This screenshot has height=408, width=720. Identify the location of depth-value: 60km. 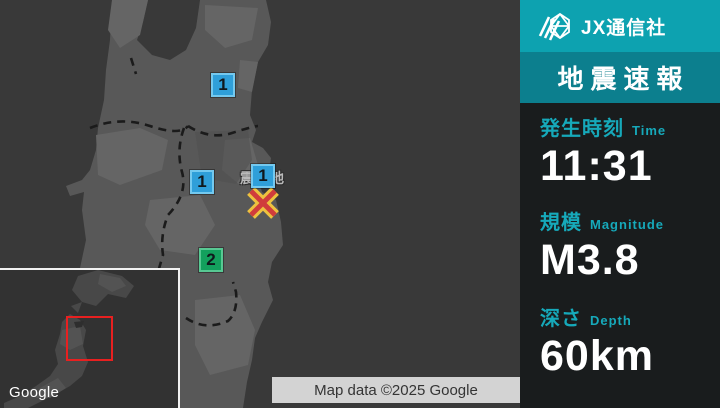
(597, 356).